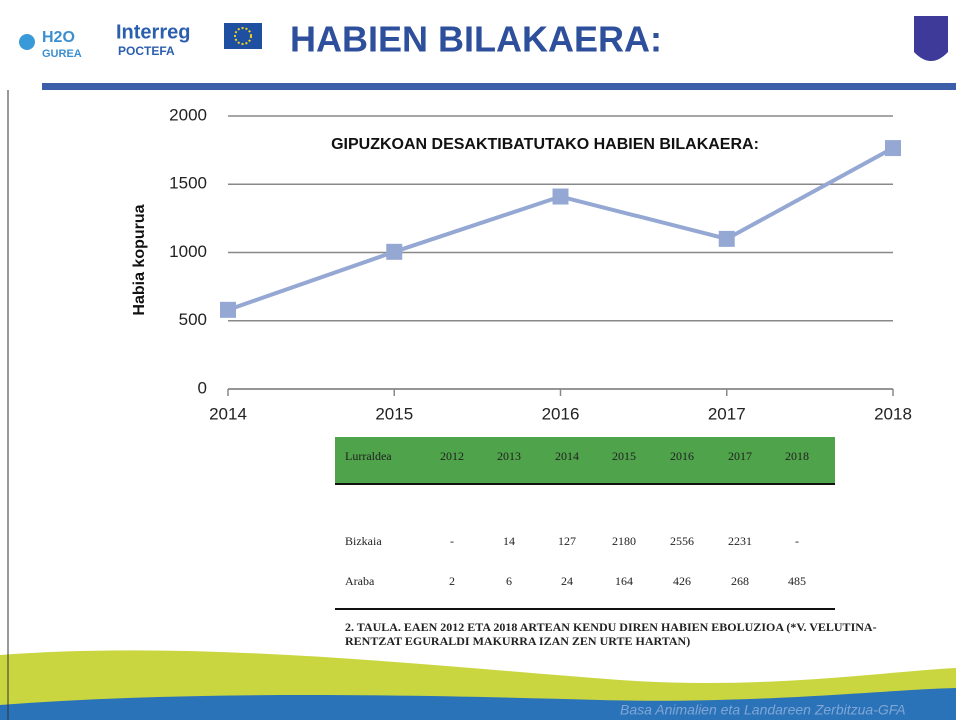  What do you see at coordinates (188, 251) in the screenshot?
I see `y-tick-label: 1000` at bounding box center [188, 251].